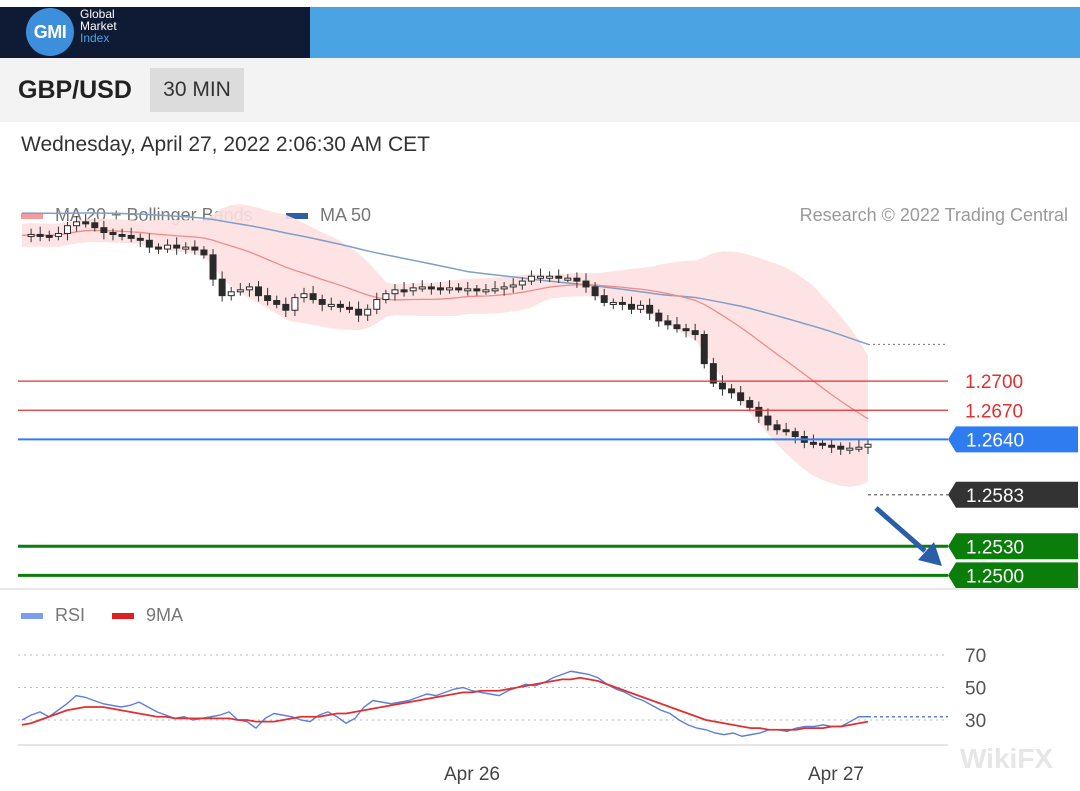 Image resolution: width=1080 pixels, height=791 pixels. I want to click on rsi-ma-line, so click(445, 703).